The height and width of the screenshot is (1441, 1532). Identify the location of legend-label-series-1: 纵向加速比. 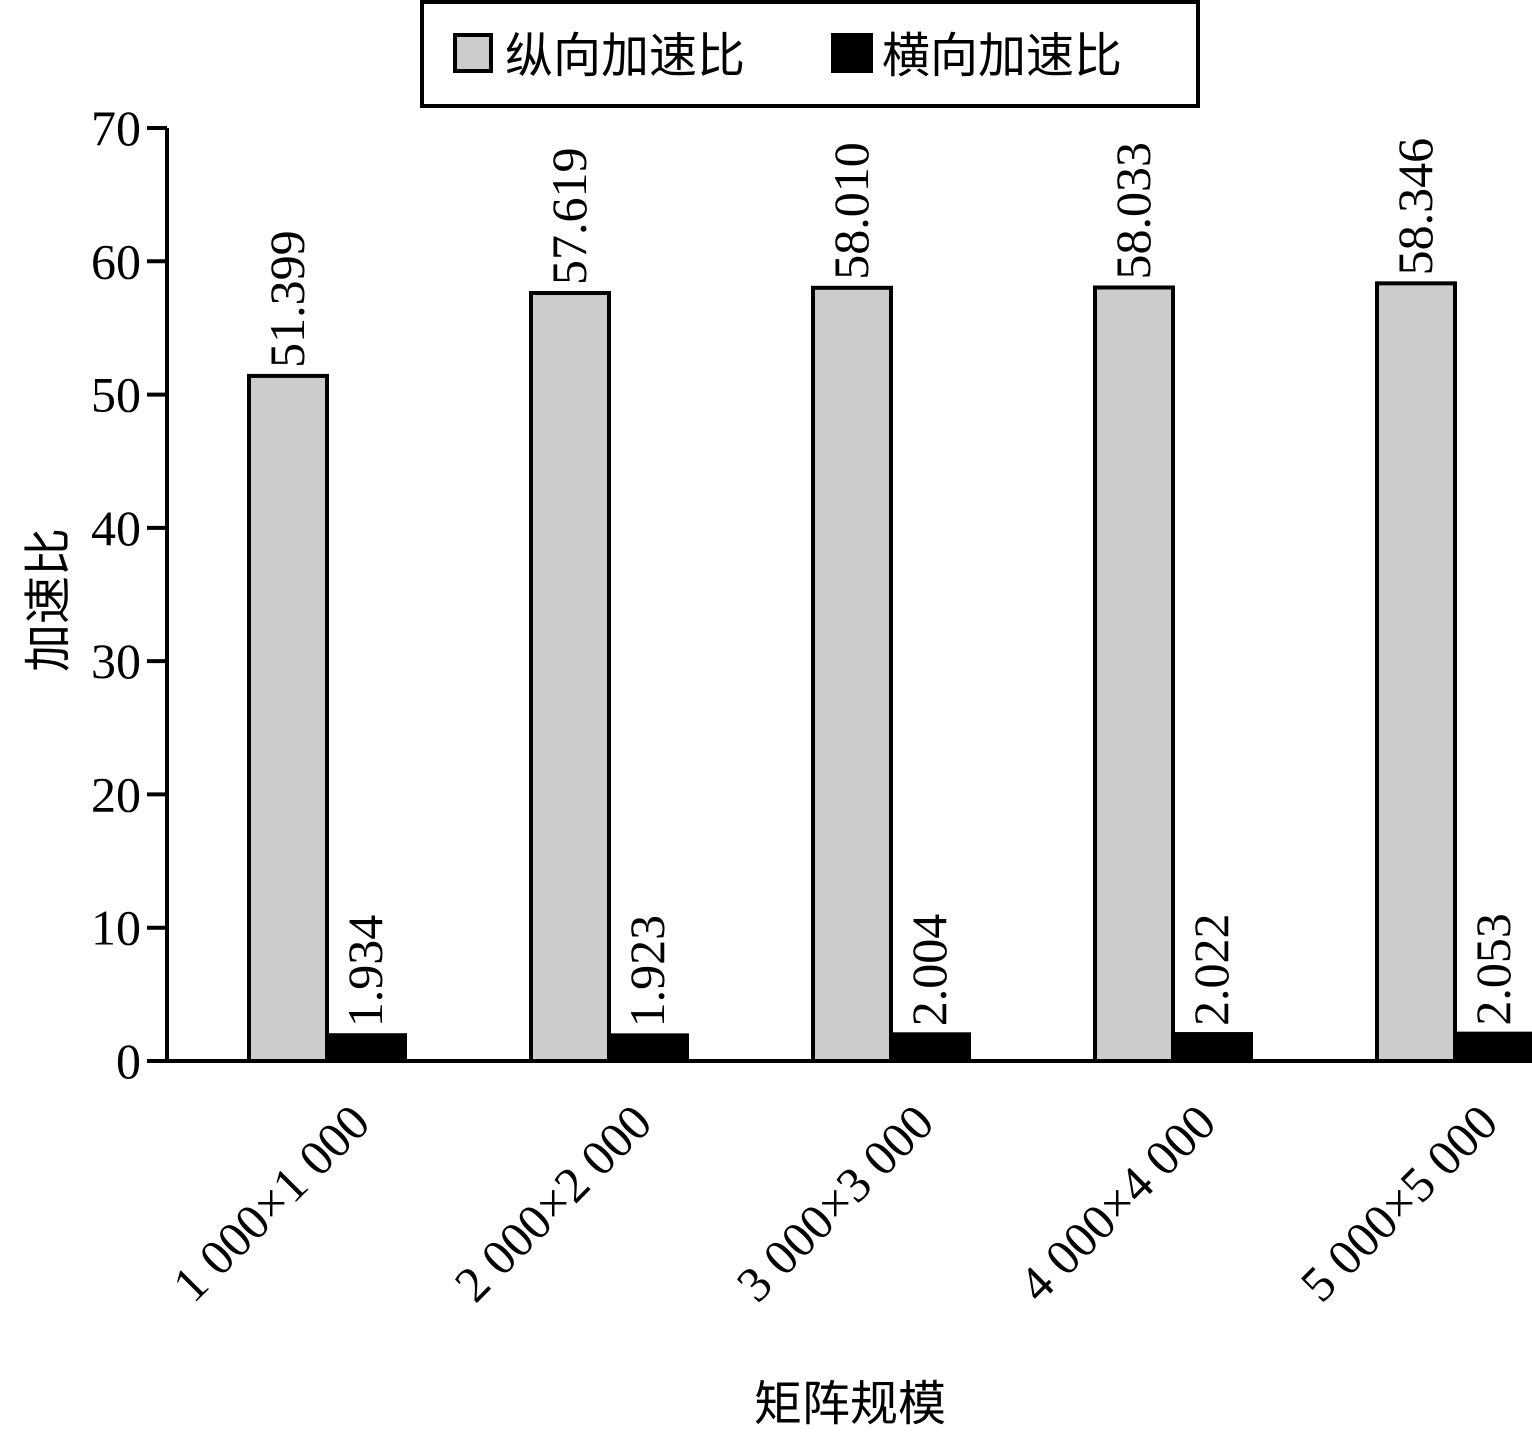
(625, 56).